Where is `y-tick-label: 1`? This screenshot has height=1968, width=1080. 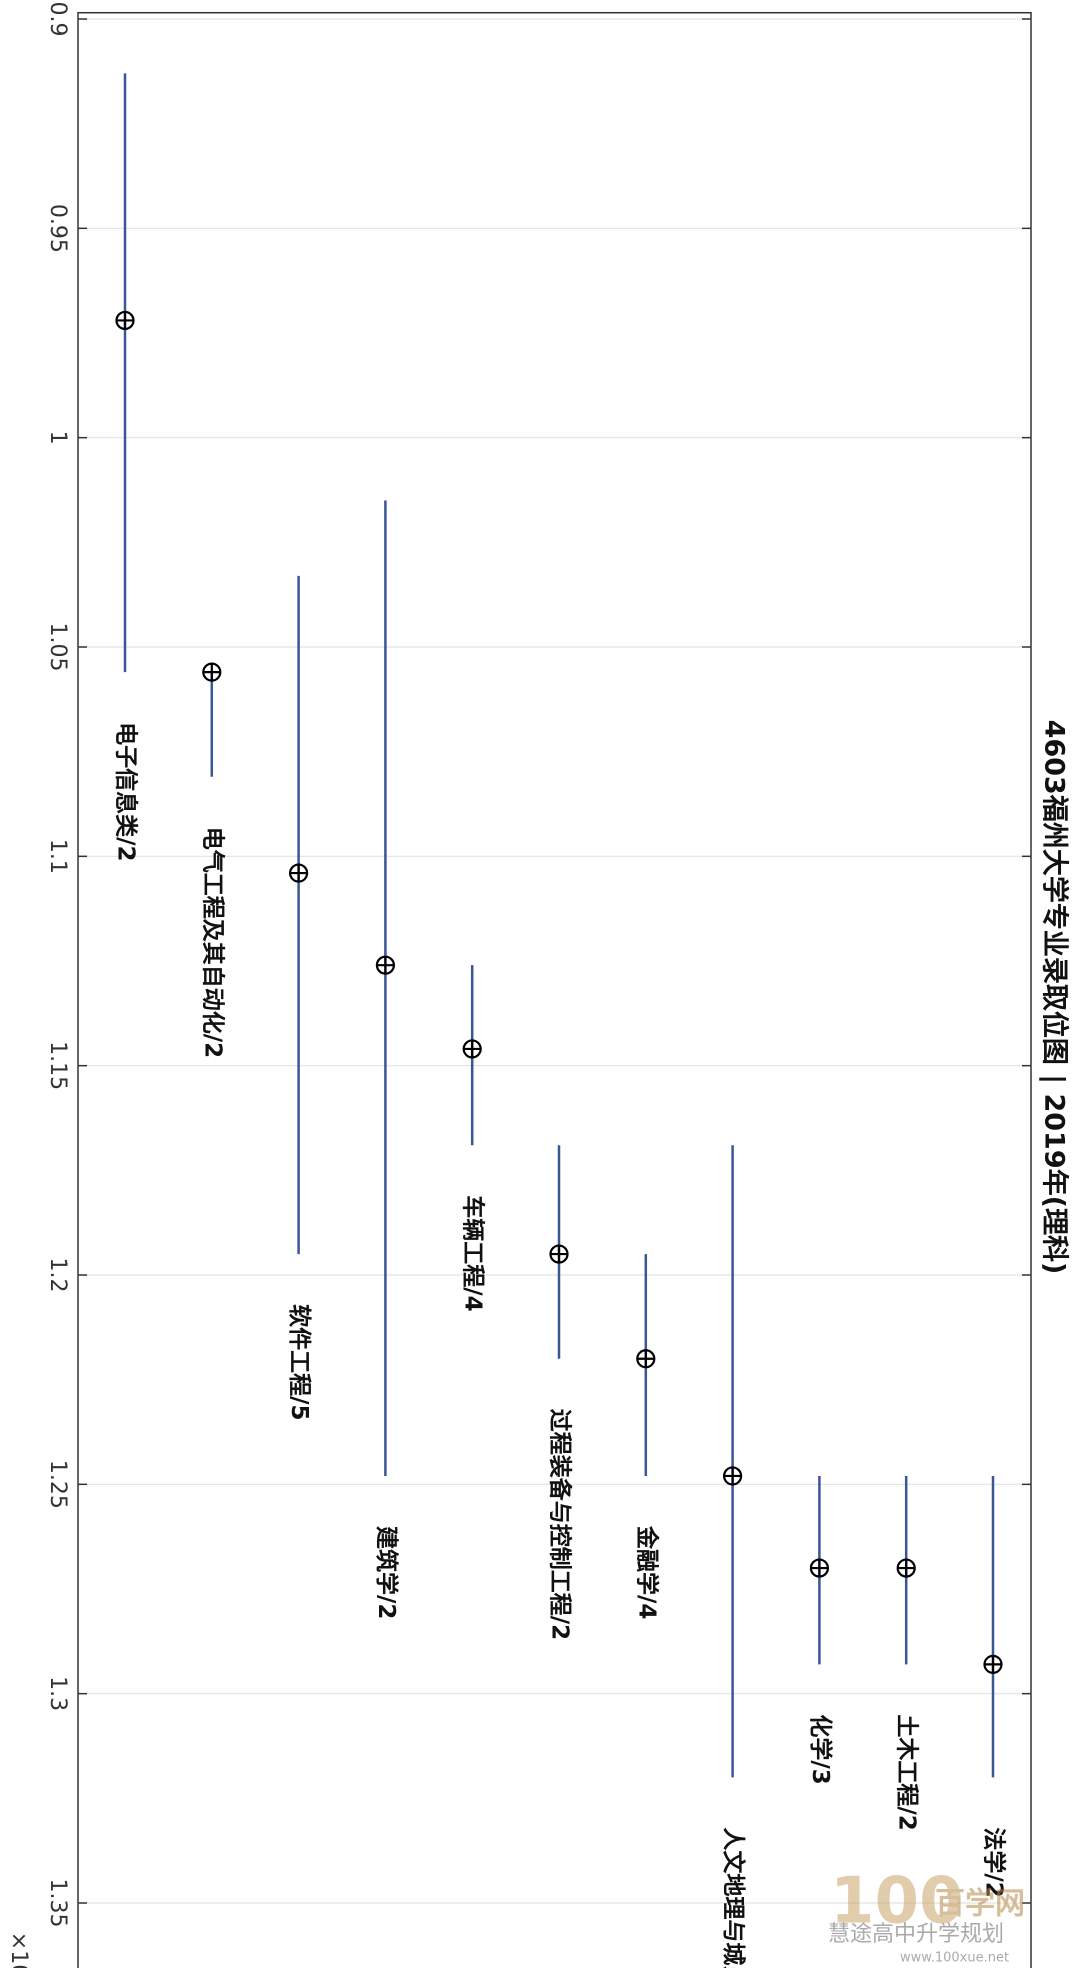 y-tick-label: 1 is located at coordinates (57, 438).